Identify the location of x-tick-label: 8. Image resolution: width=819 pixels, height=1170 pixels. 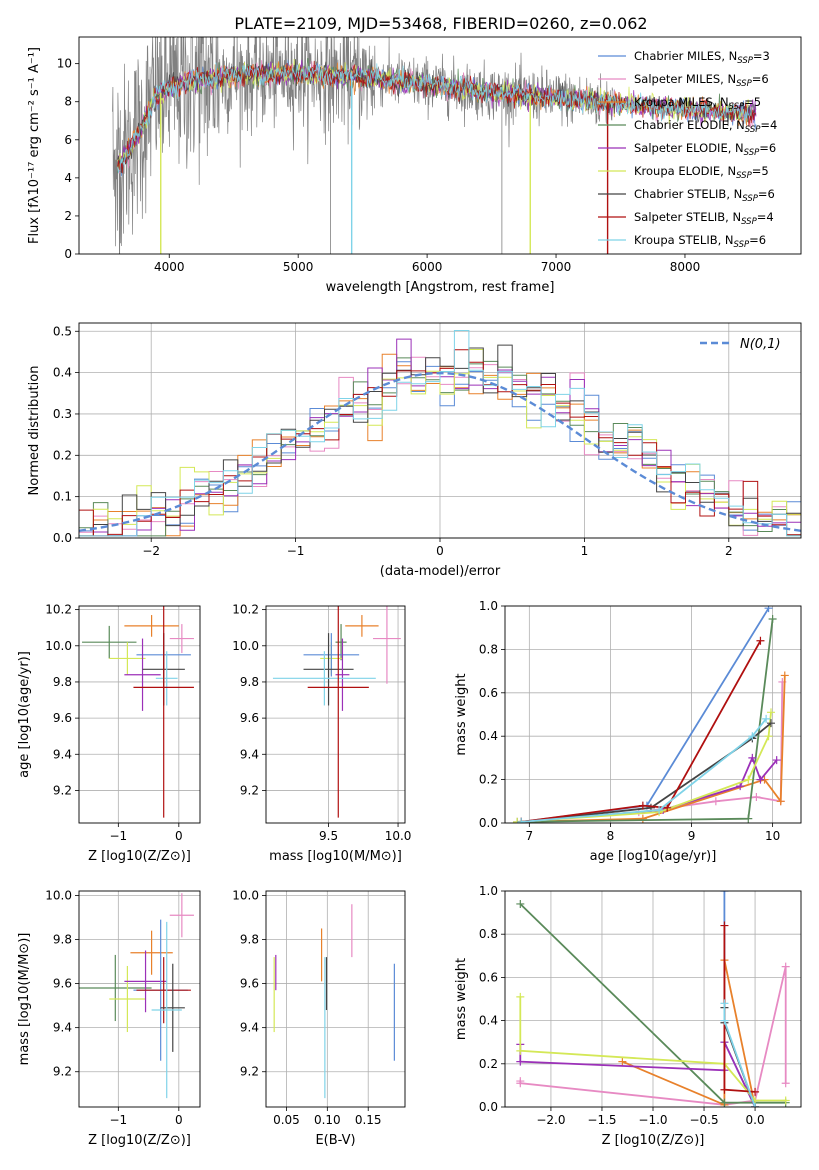
(611, 836).